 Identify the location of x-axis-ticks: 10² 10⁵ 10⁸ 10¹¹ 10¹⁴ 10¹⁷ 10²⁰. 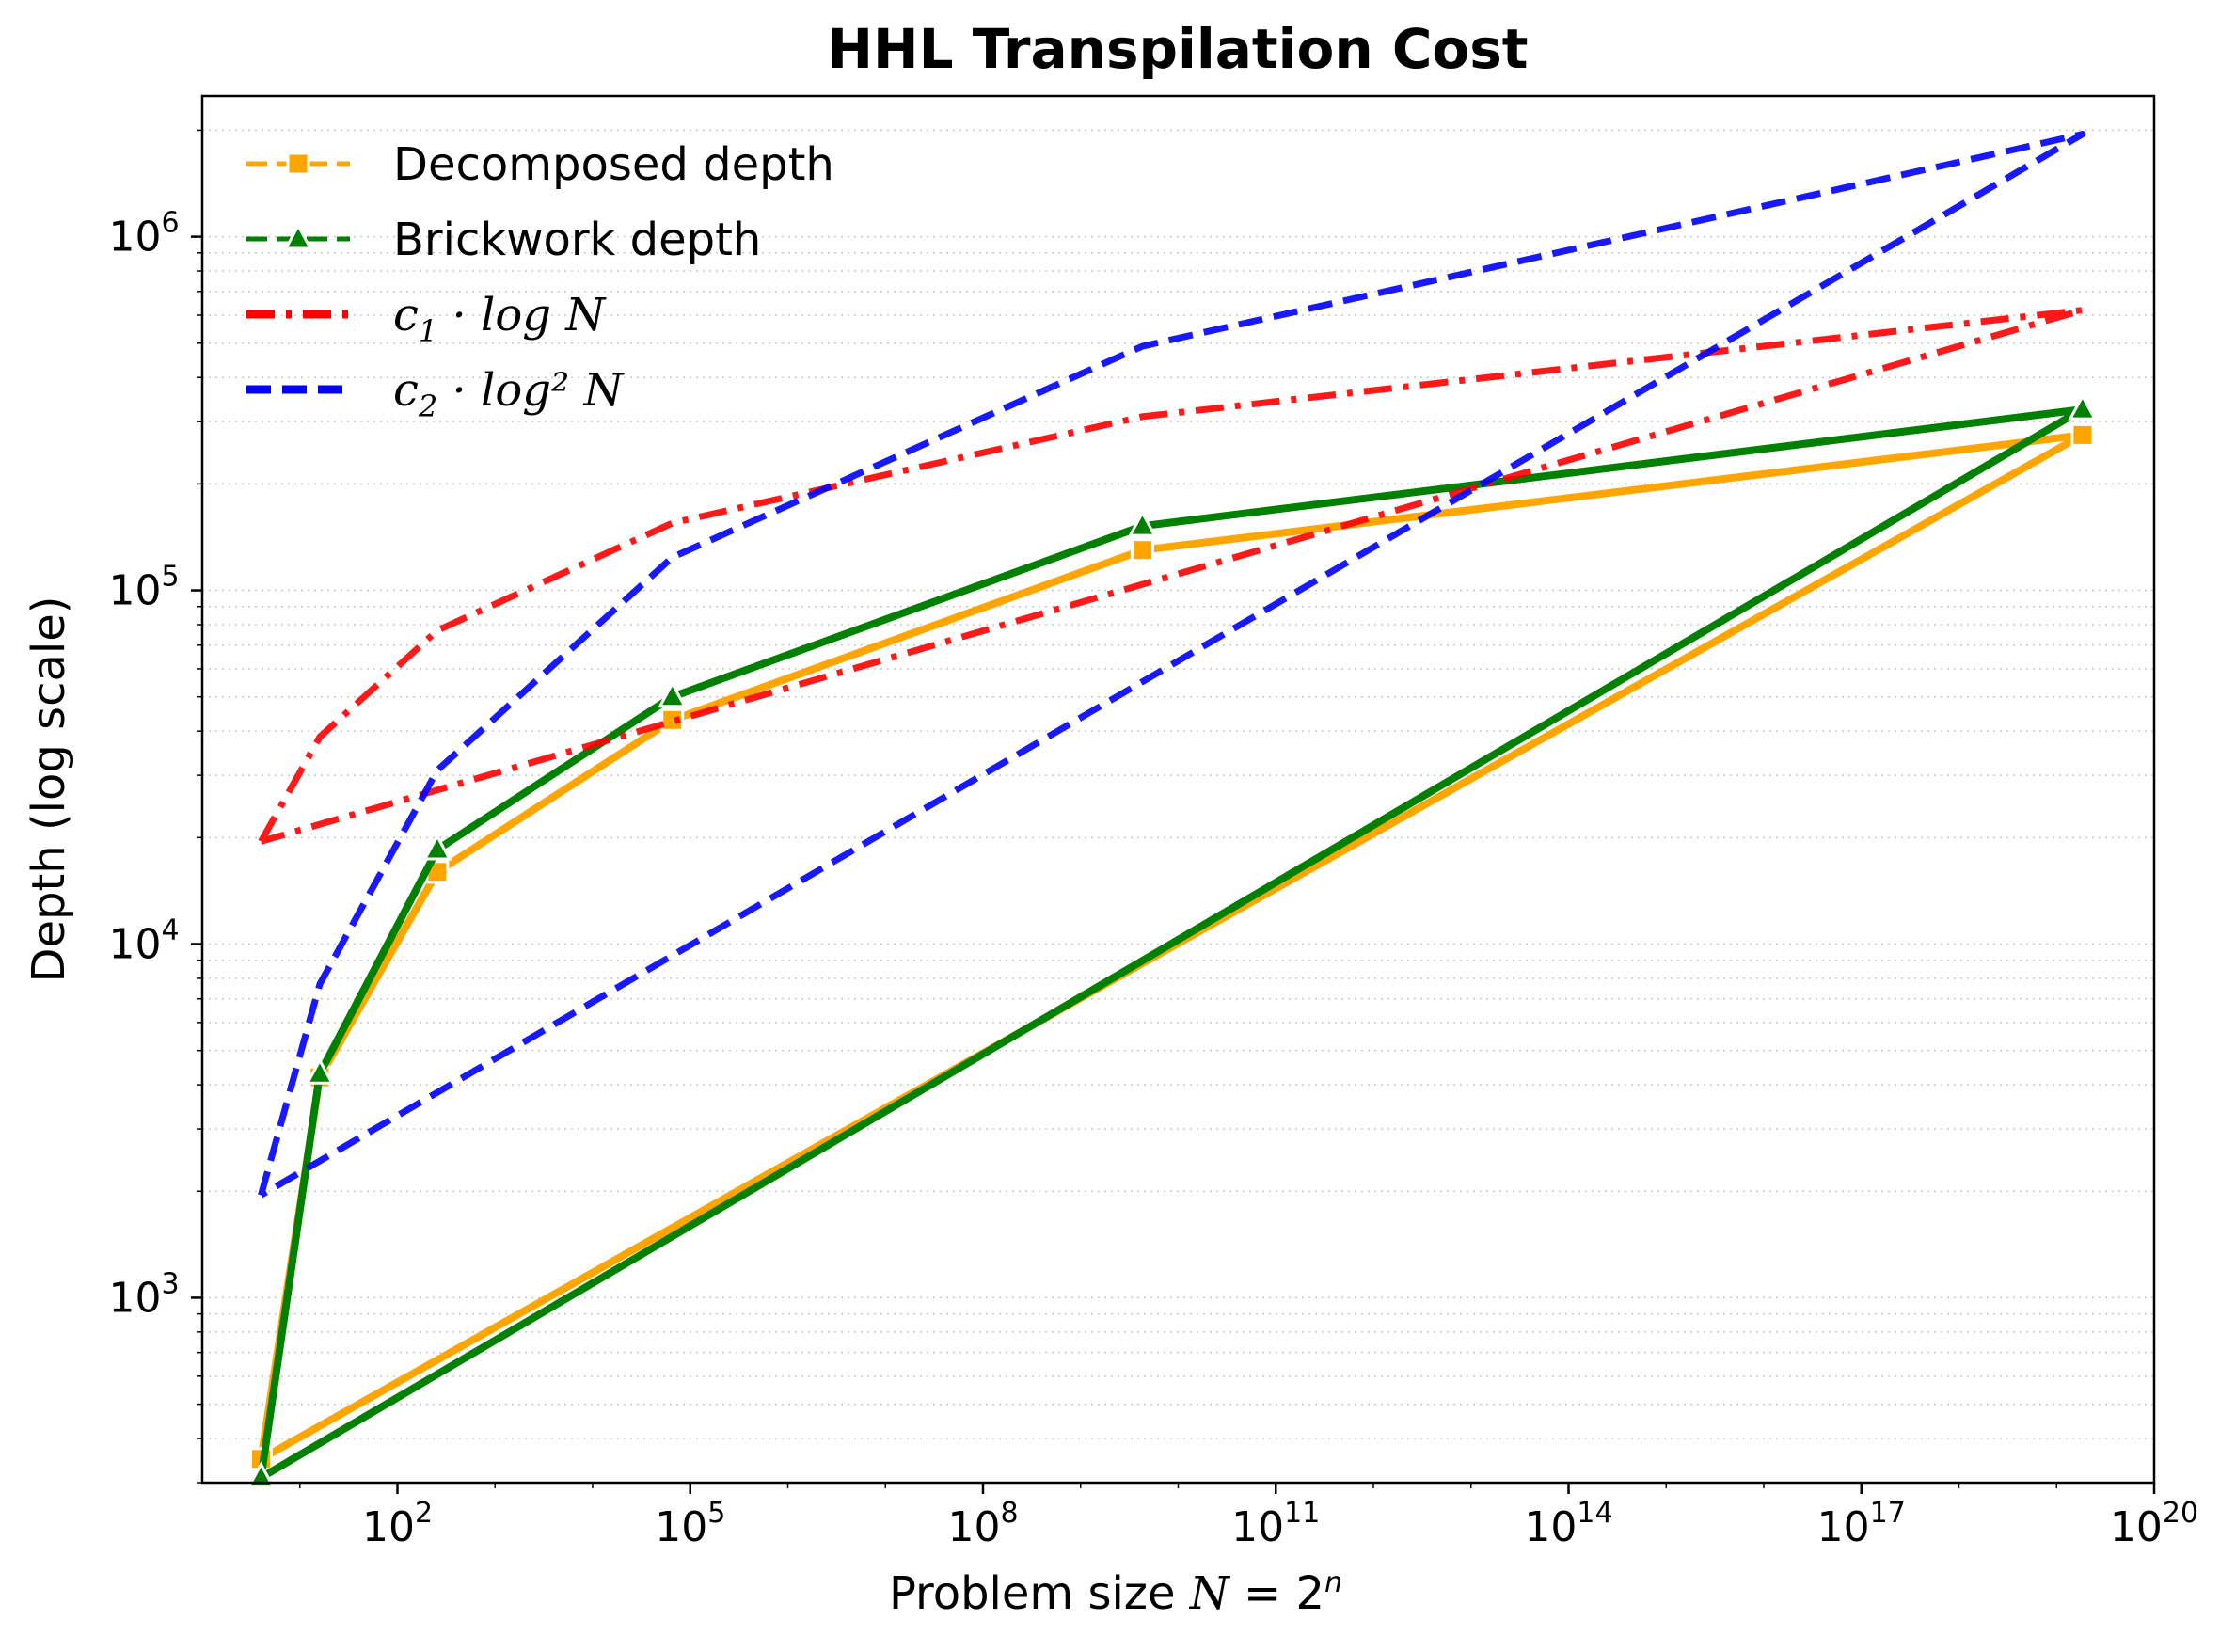
(1248, 1517).